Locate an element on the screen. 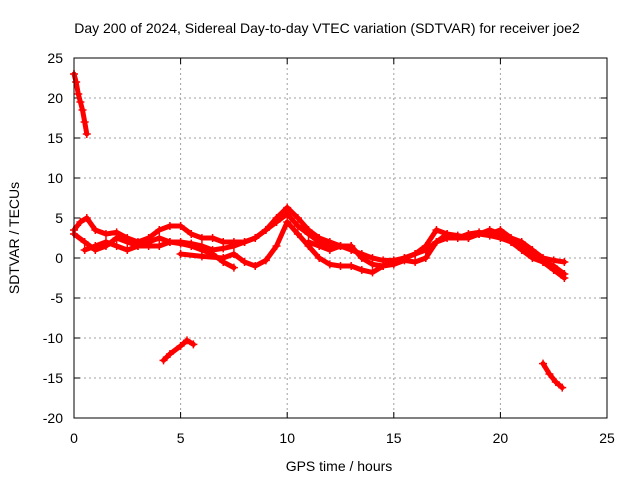  y-tick-label: -10 is located at coordinates (53, 338).